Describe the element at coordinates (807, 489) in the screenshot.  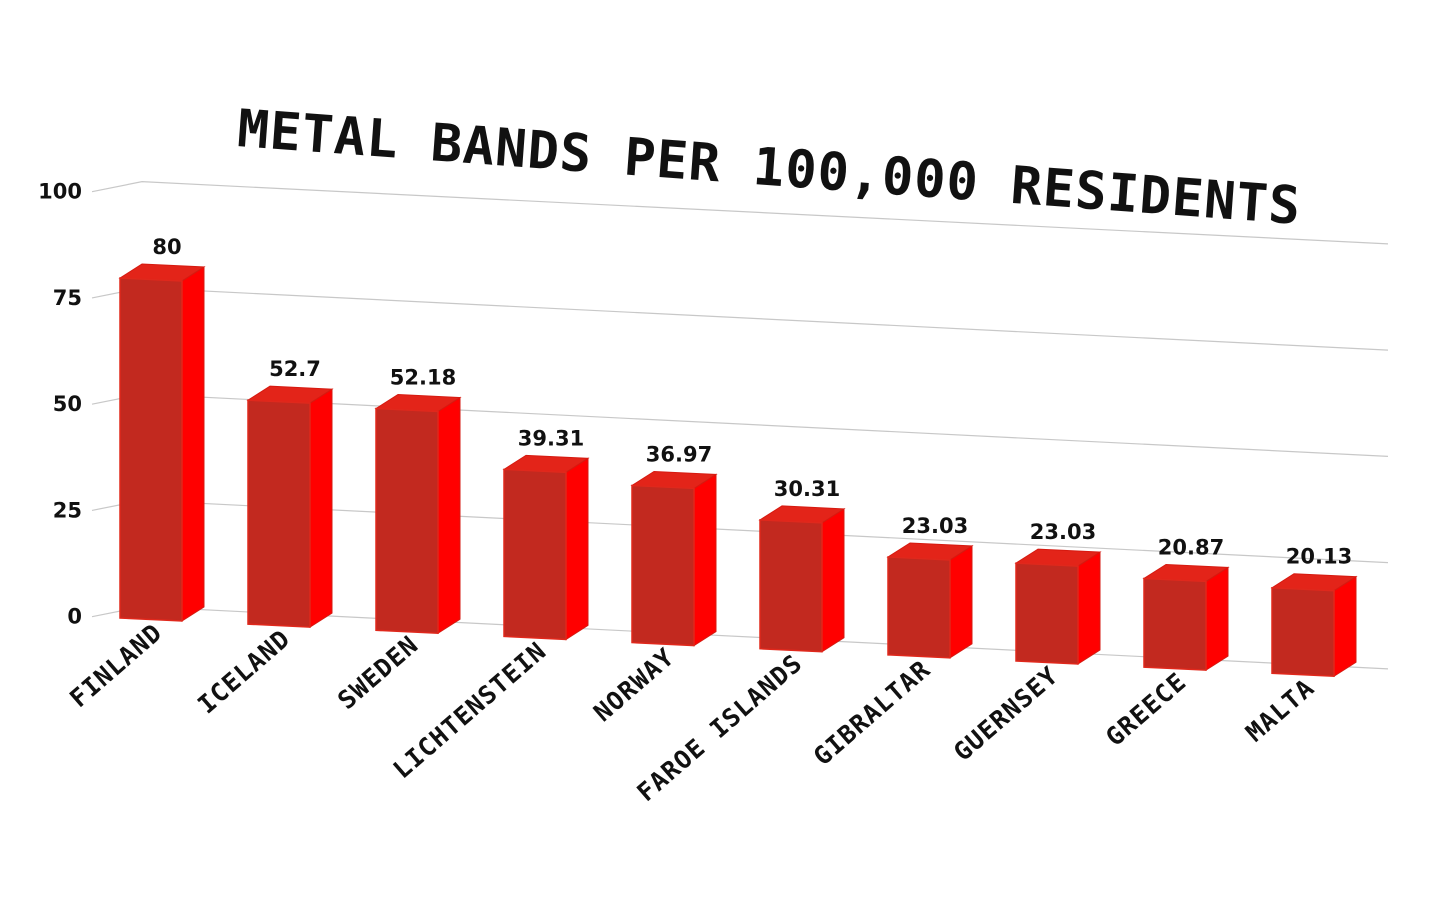
I see `value-label: 30.31` at that location.